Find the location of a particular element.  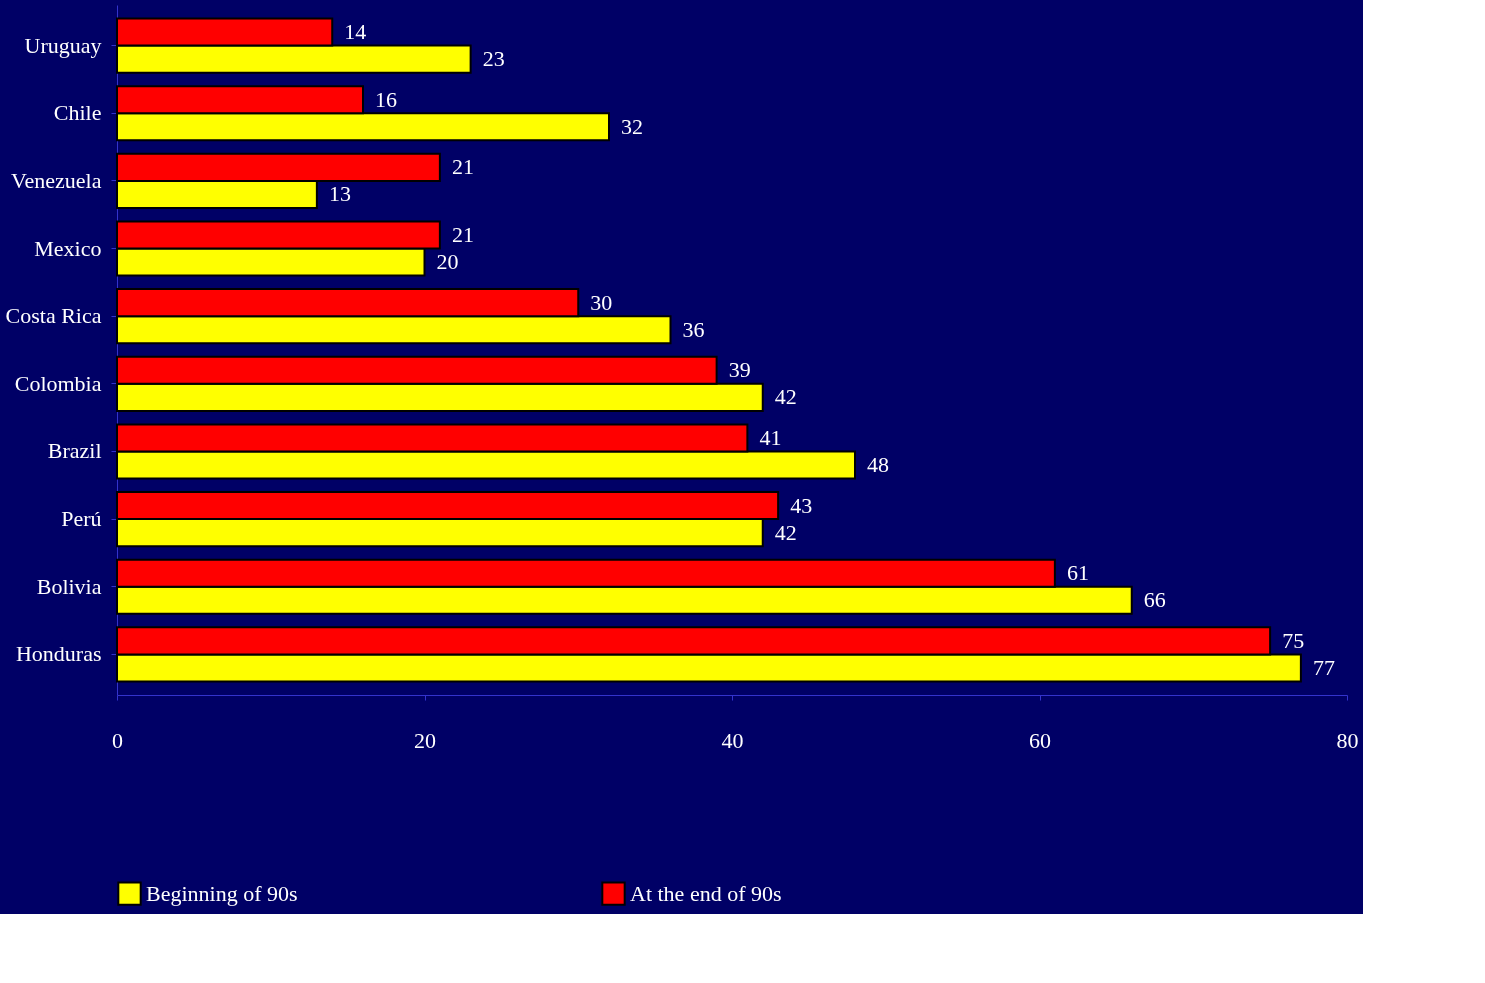

y-tick-label: Perú is located at coordinates (81, 519).